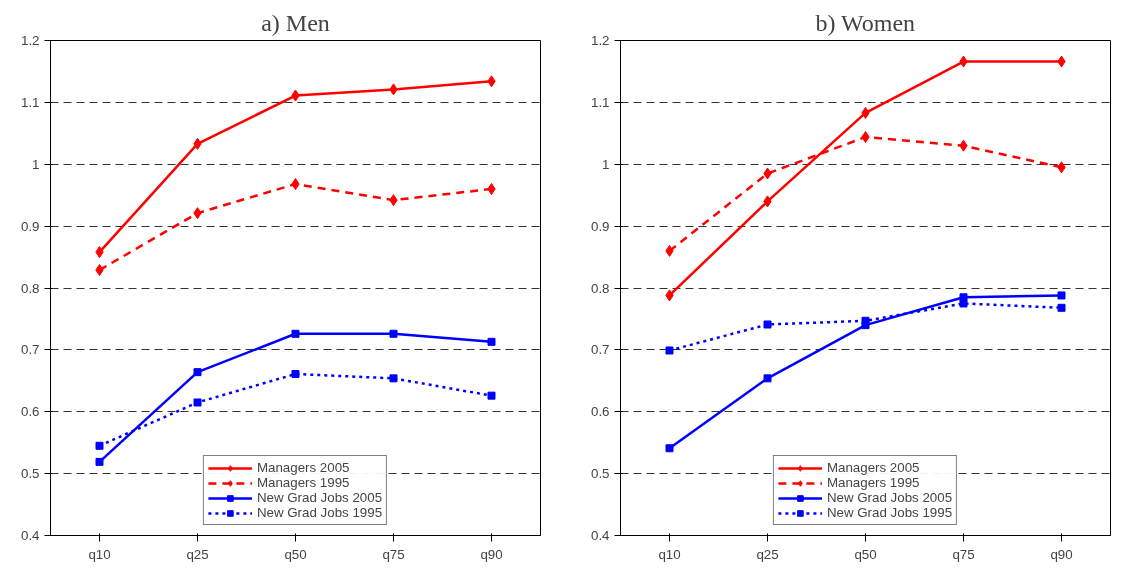 The image size is (1143, 576). Describe the element at coordinates (865, 22) in the screenshot. I see `chart-title: b) Women` at that location.